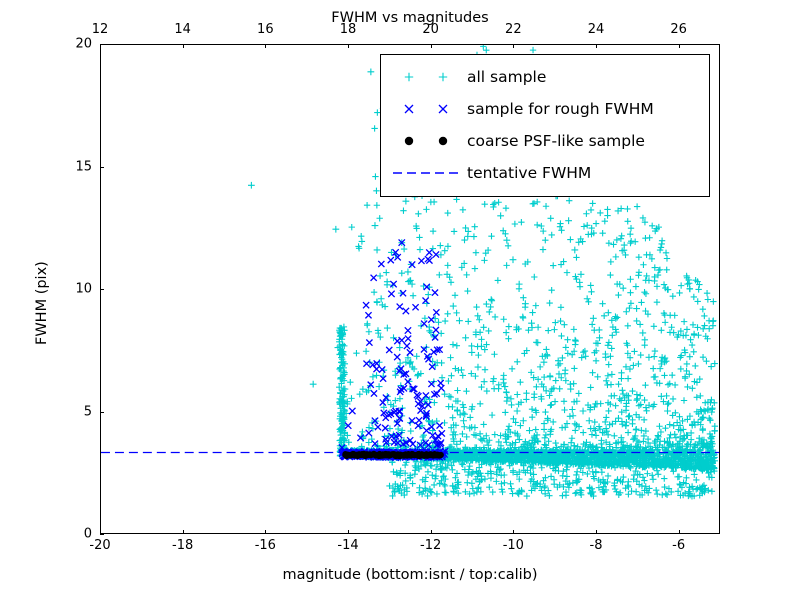 This screenshot has height=600, width=800. Describe the element at coordinates (42, 303) in the screenshot. I see `y-axis-label-text: FWHM (pix)` at that location.